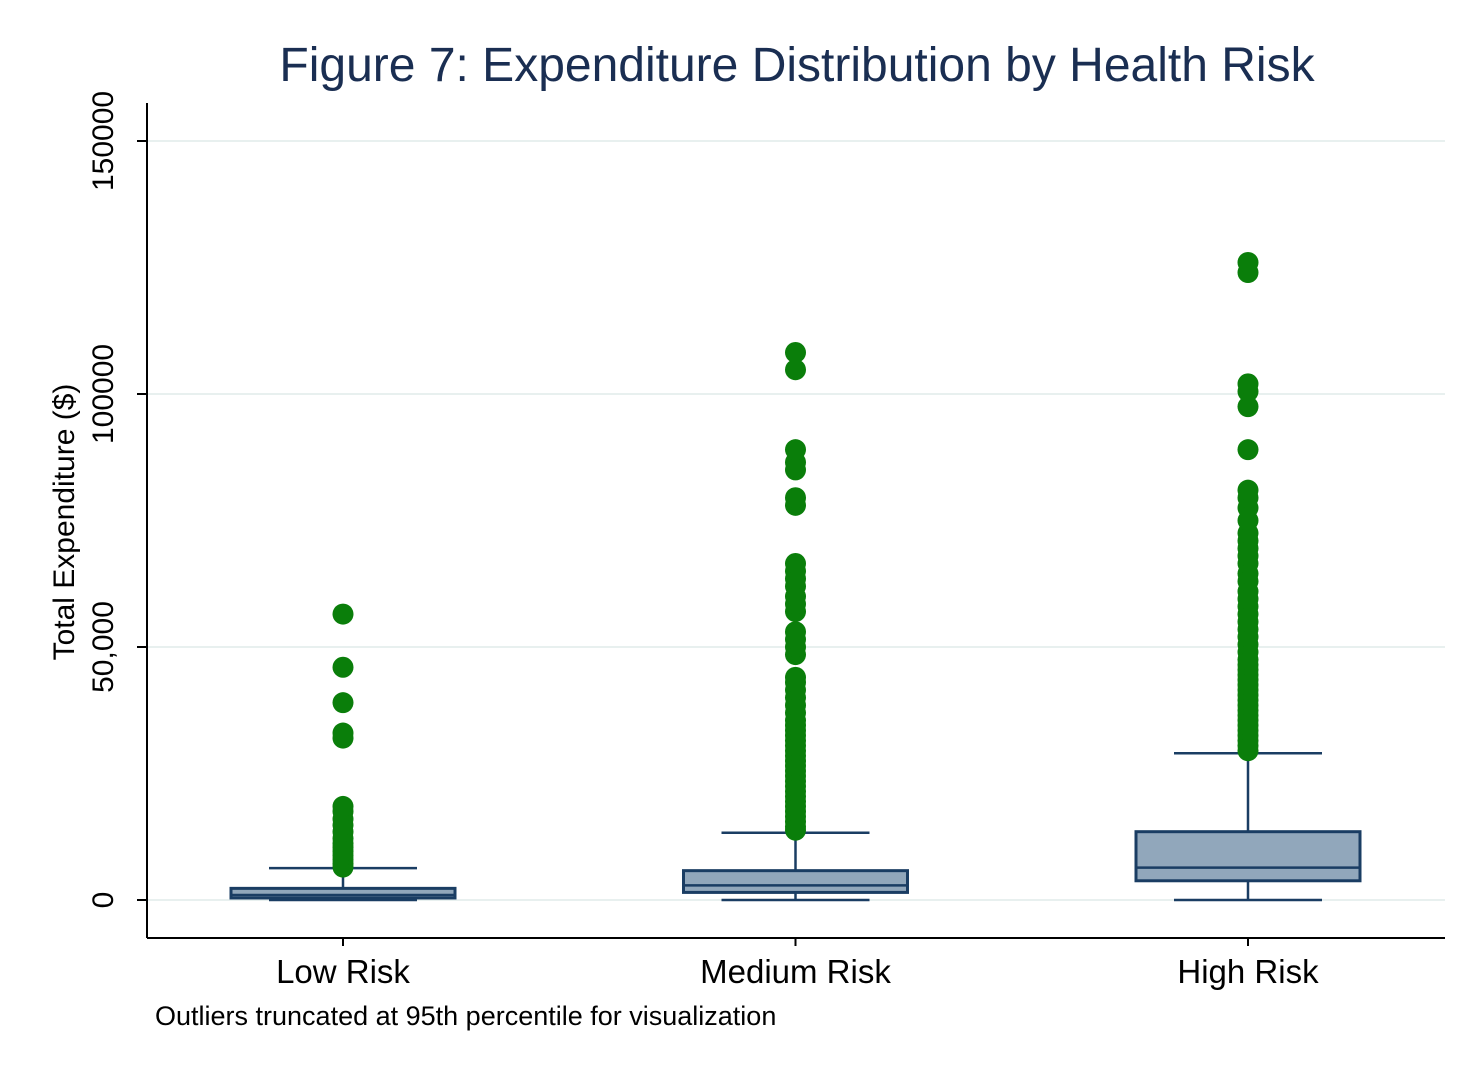  What do you see at coordinates (343, 884) in the screenshot?
I see `box-low-risk` at bounding box center [343, 884].